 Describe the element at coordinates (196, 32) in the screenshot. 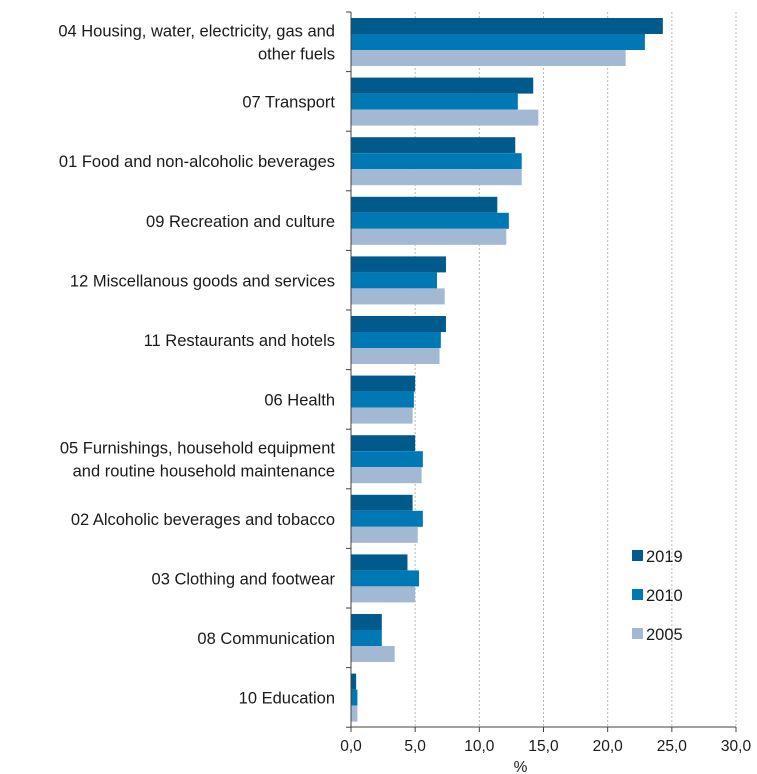

I see `category-label: 04 Housing, water, electricity, gas and` at that location.